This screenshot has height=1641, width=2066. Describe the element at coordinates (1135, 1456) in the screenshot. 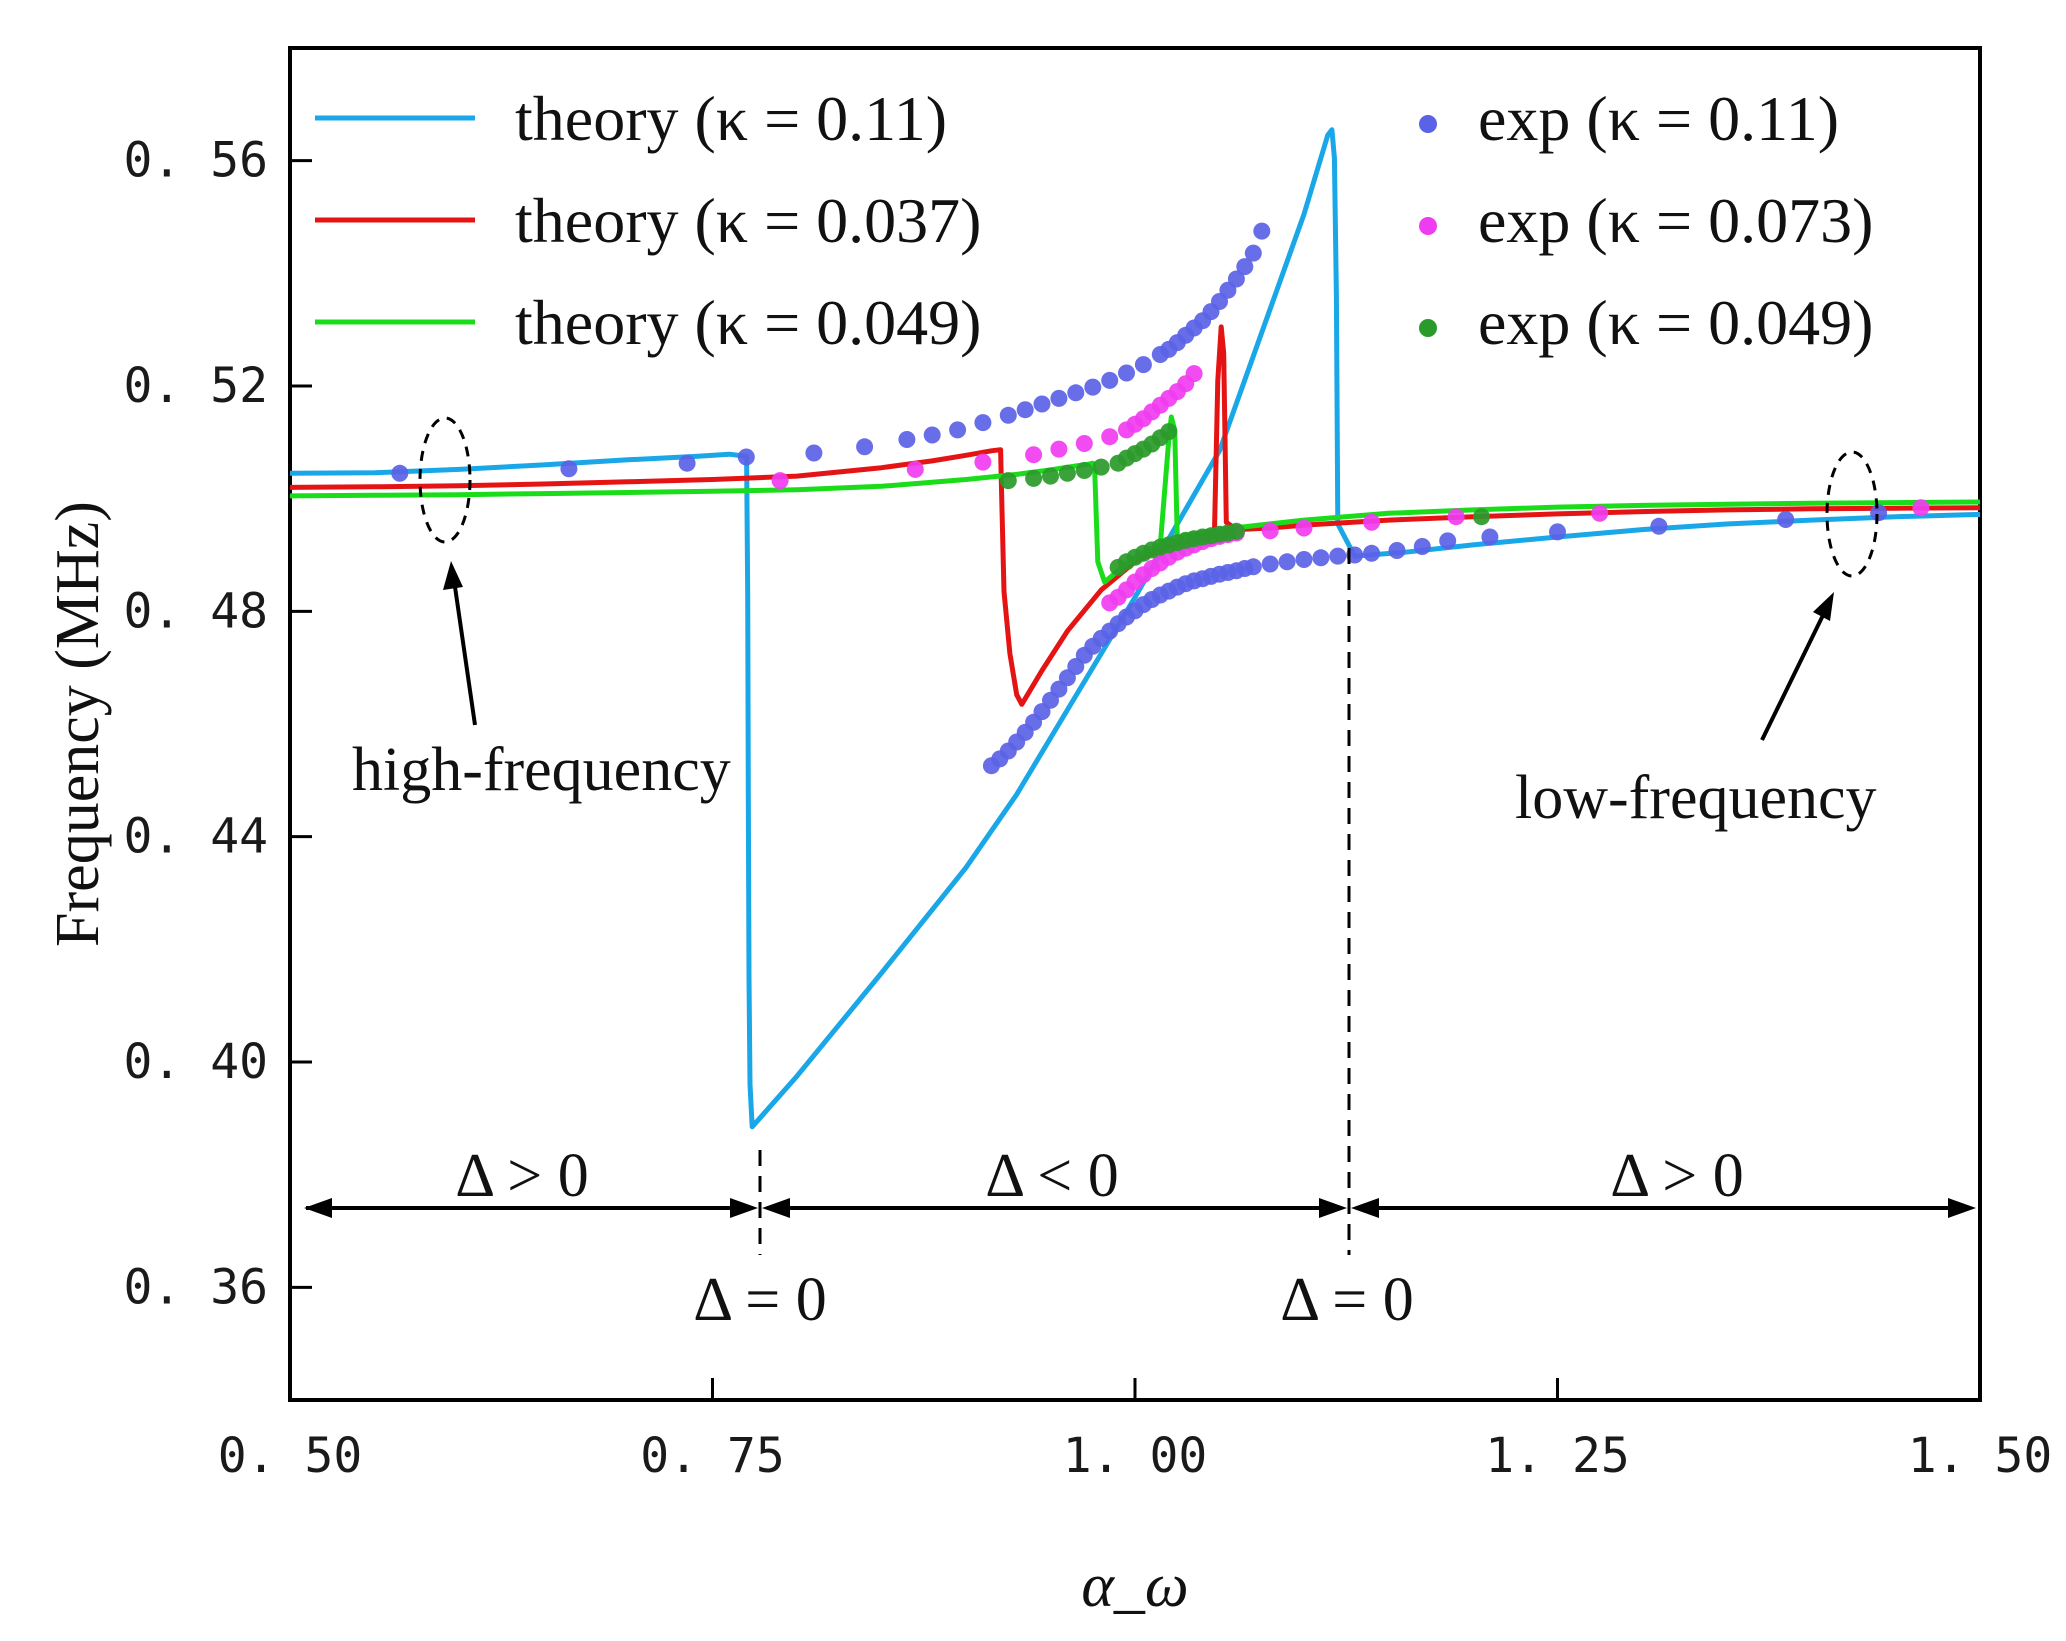

I see `x-tick-label: 1. 00` at that location.